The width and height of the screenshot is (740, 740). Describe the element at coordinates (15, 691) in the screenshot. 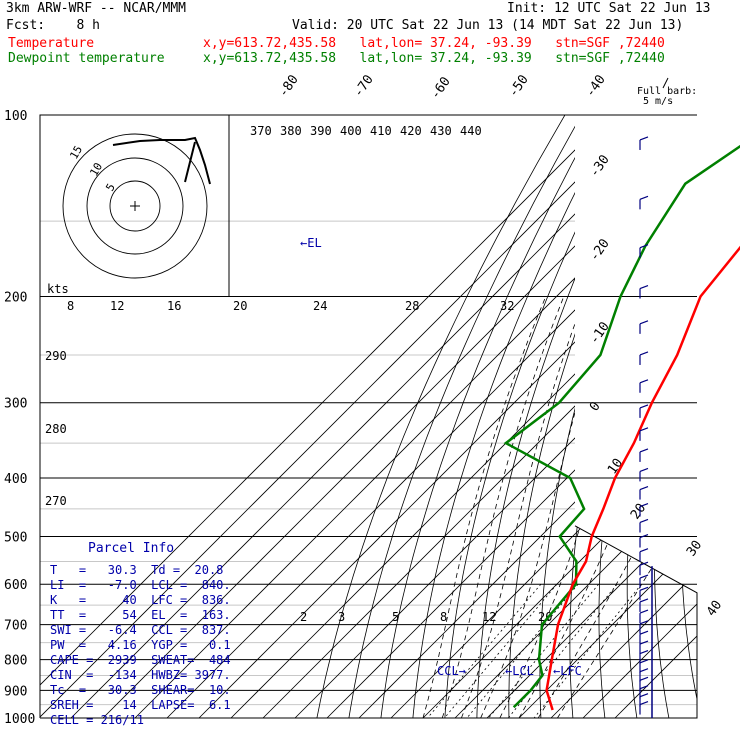

I see `pressure-tick-label: 900` at that location.